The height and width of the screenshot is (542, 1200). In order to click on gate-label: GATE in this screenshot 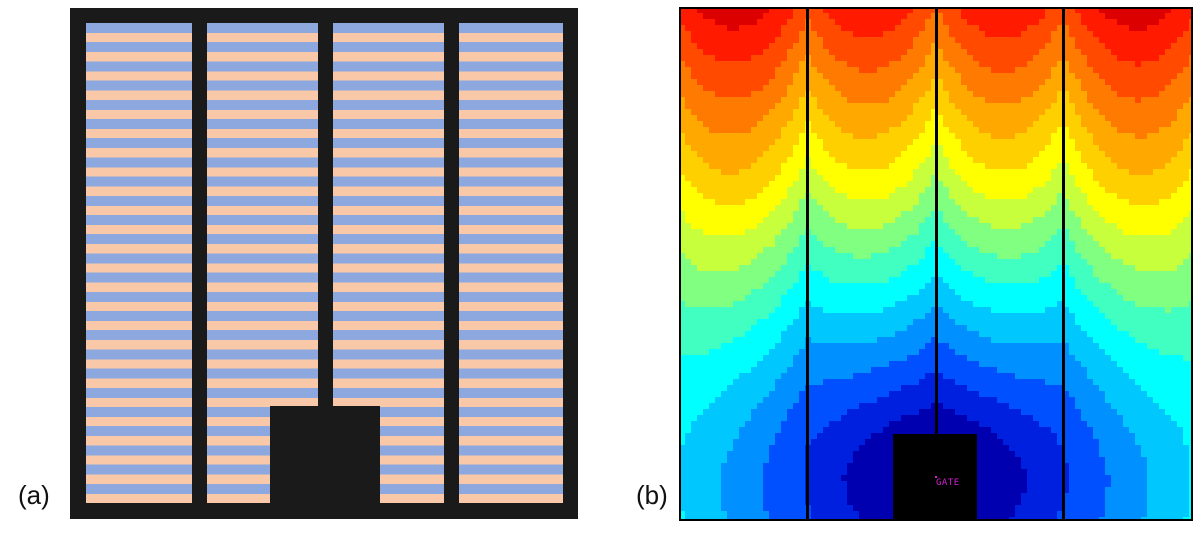, I will do `click(948, 483)`.